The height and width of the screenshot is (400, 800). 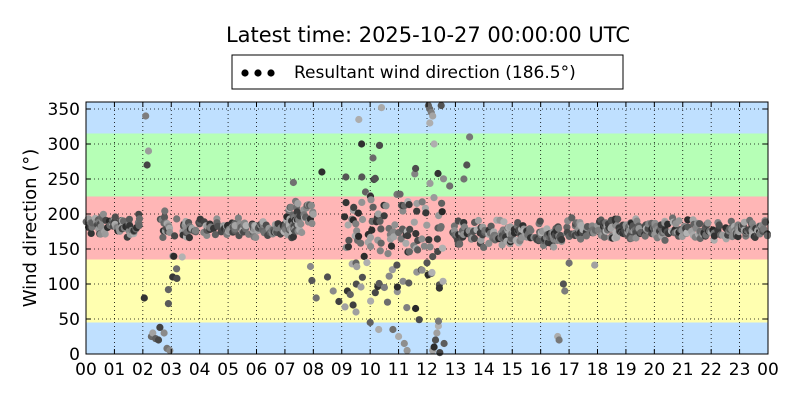 What do you see at coordinates (64, 285) in the screenshot?
I see `y-tick-label: 100` at bounding box center [64, 285].